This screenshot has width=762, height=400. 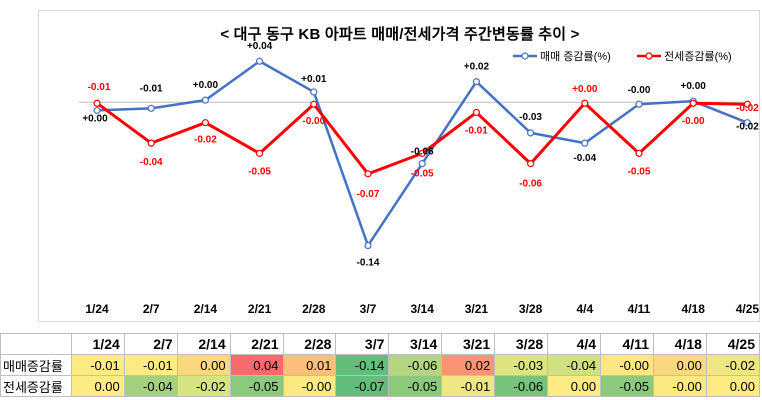 What do you see at coordinates (314, 79) in the screenshot?
I see `data-label: +0.01` at bounding box center [314, 79].